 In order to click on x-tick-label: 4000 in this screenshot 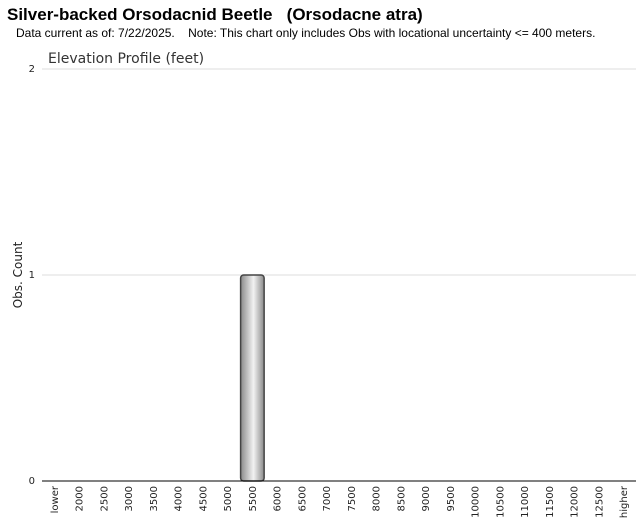, I will do `click(179, 498)`.